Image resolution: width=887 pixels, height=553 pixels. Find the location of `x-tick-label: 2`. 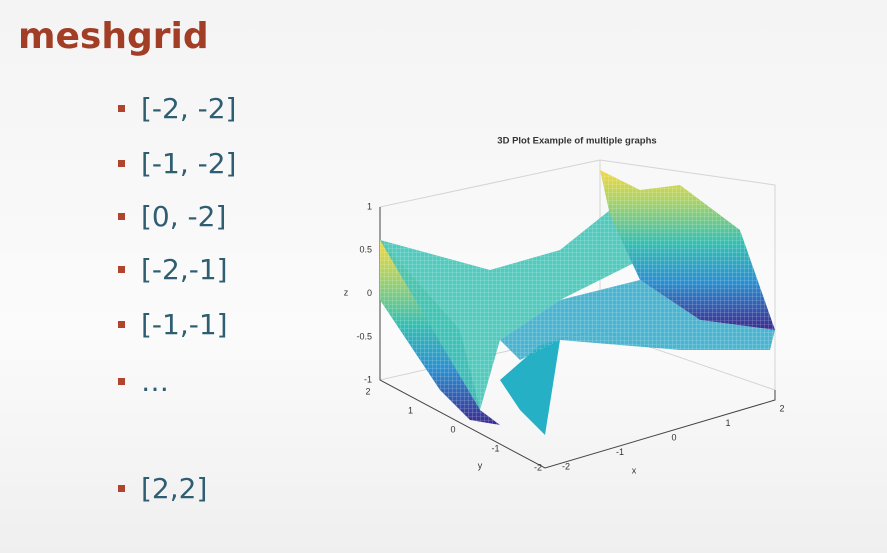

x-tick-label: 2 is located at coordinates (781, 408).